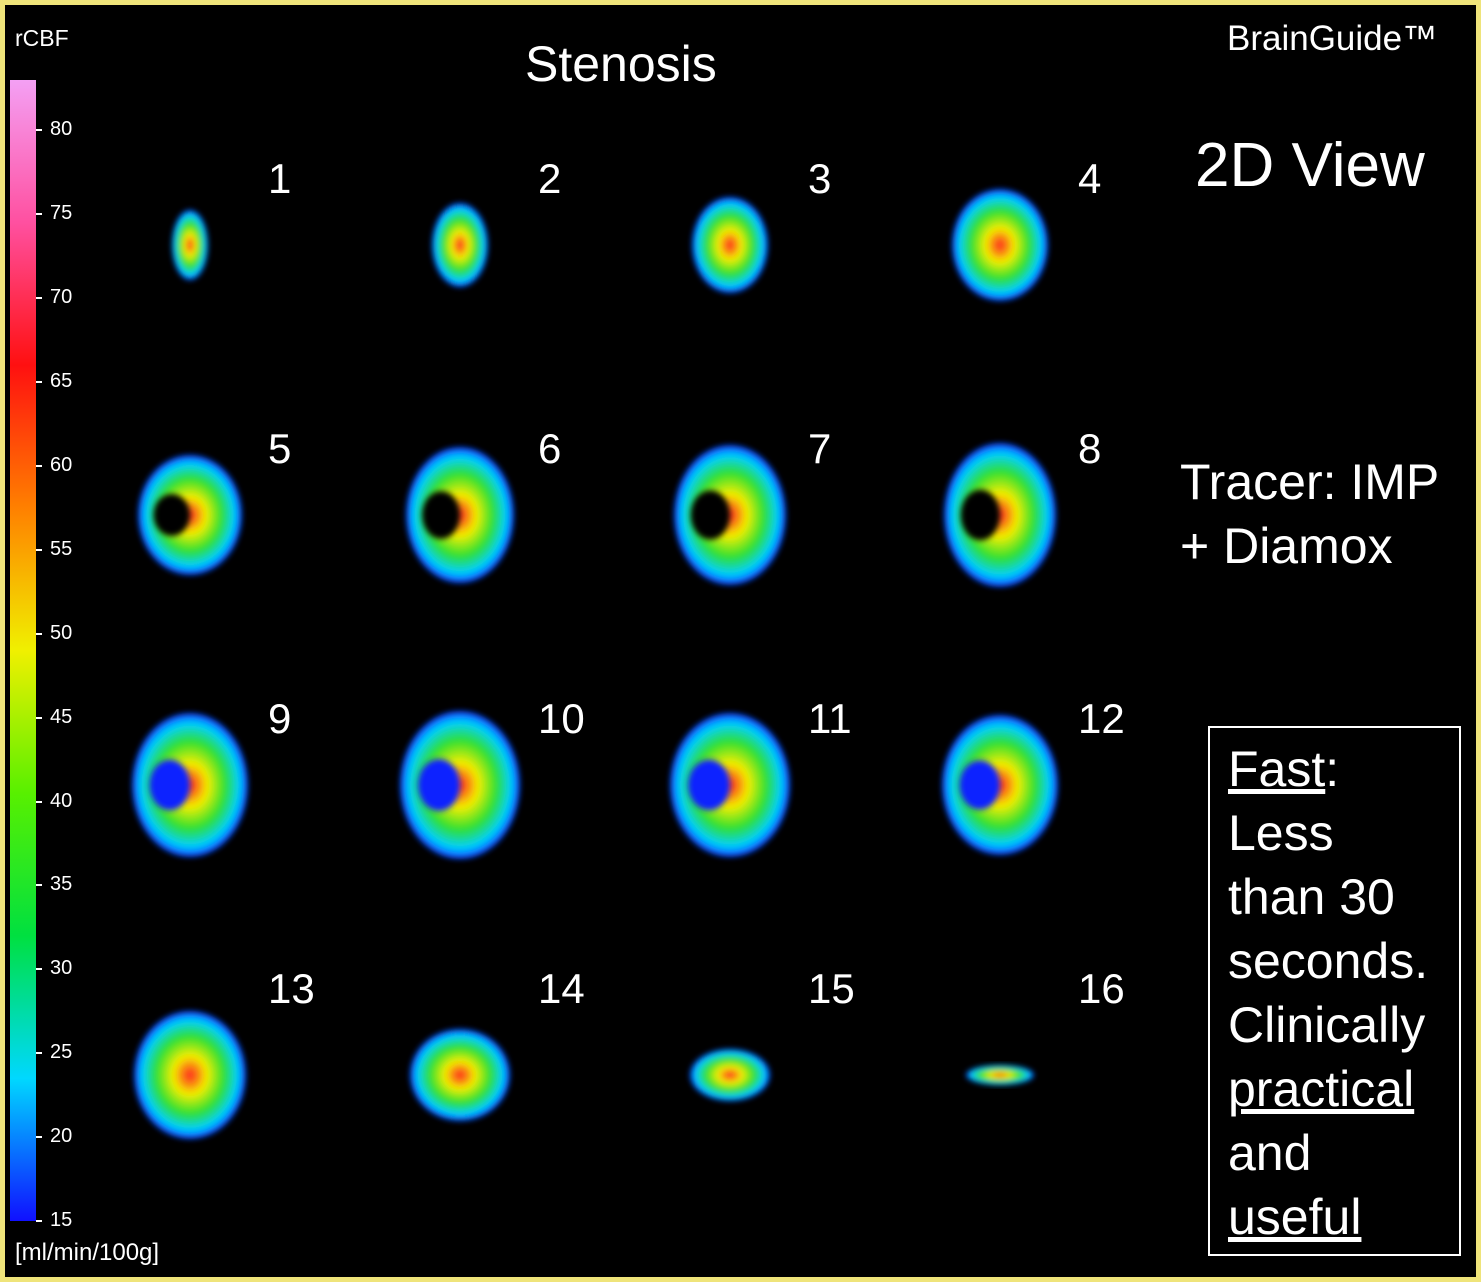 The height and width of the screenshot is (1282, 1481). Describe the element at coordinates (61, 800) in the screenshot. I see `scale-tick-label: 40` at that location.